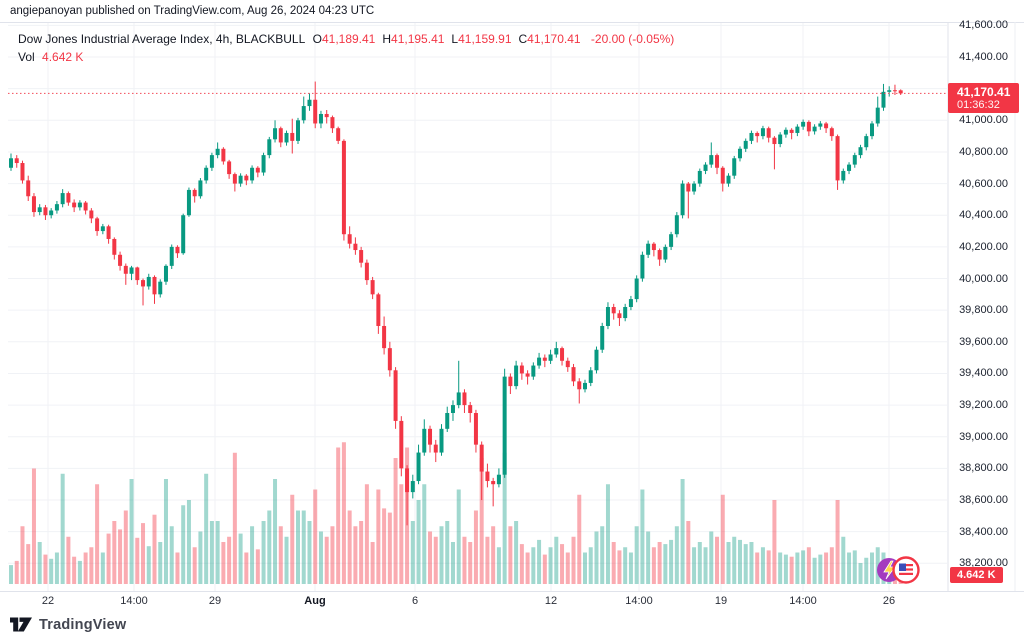 The image size is (1024, 643). What do you see at coordinates (134, 601) in the screenshot?
I see `time-axis-label: 14:00` at bounding box center [134, 601].